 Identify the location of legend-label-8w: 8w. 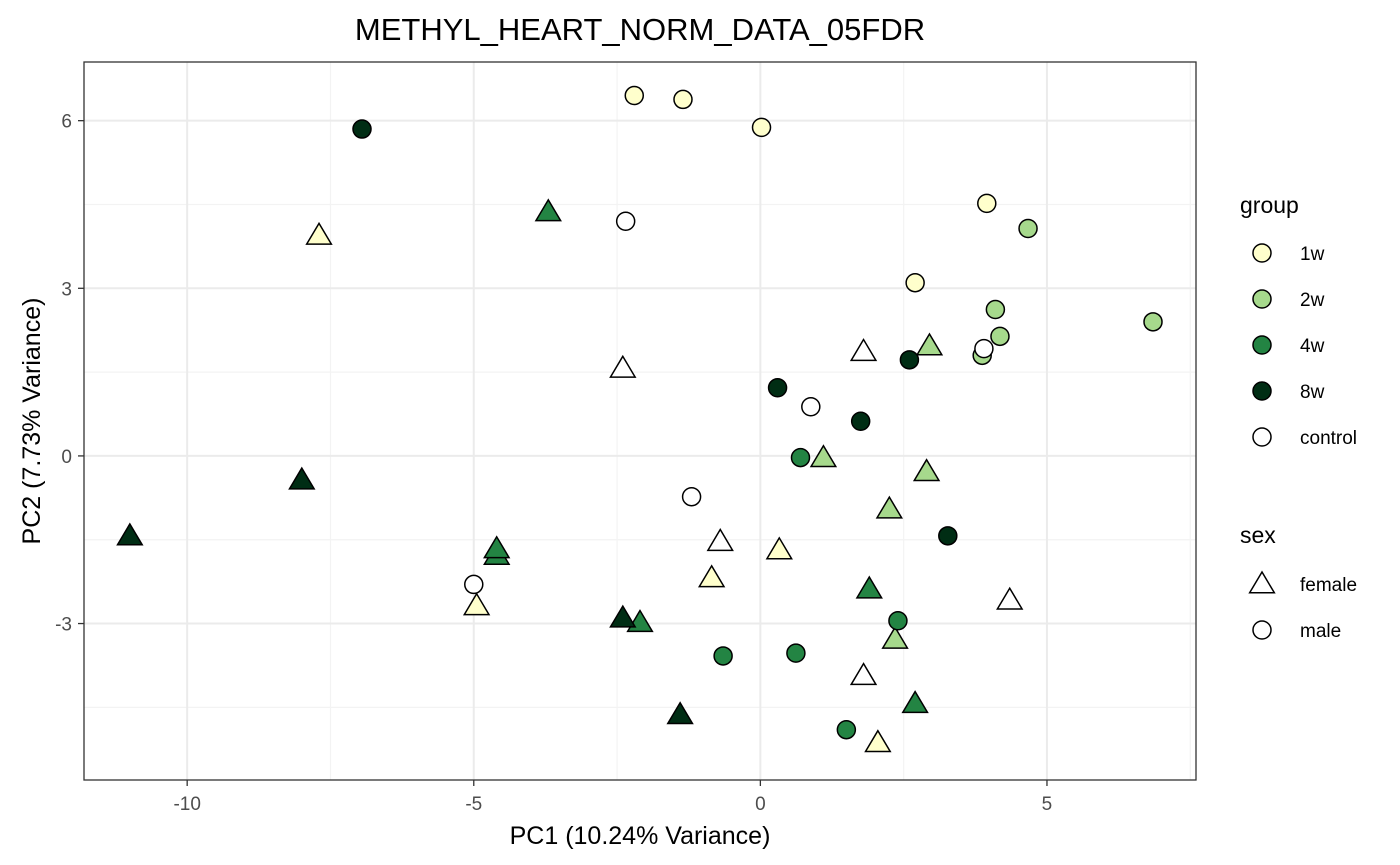
(1312, 392).